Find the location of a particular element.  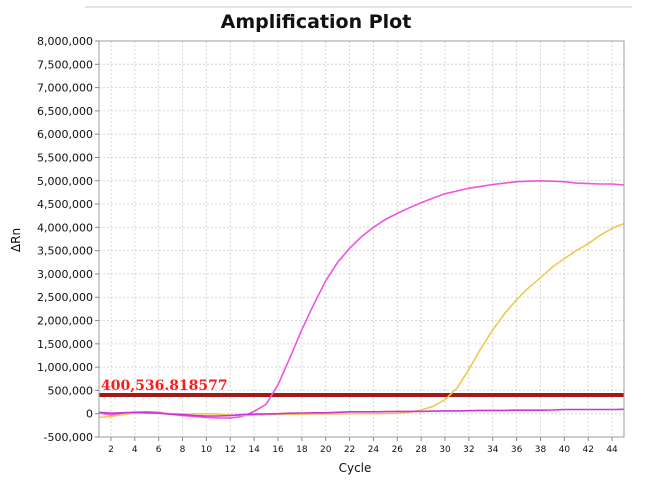

y-tick-label: 6,500,000 is located at coordinates (65, 111).